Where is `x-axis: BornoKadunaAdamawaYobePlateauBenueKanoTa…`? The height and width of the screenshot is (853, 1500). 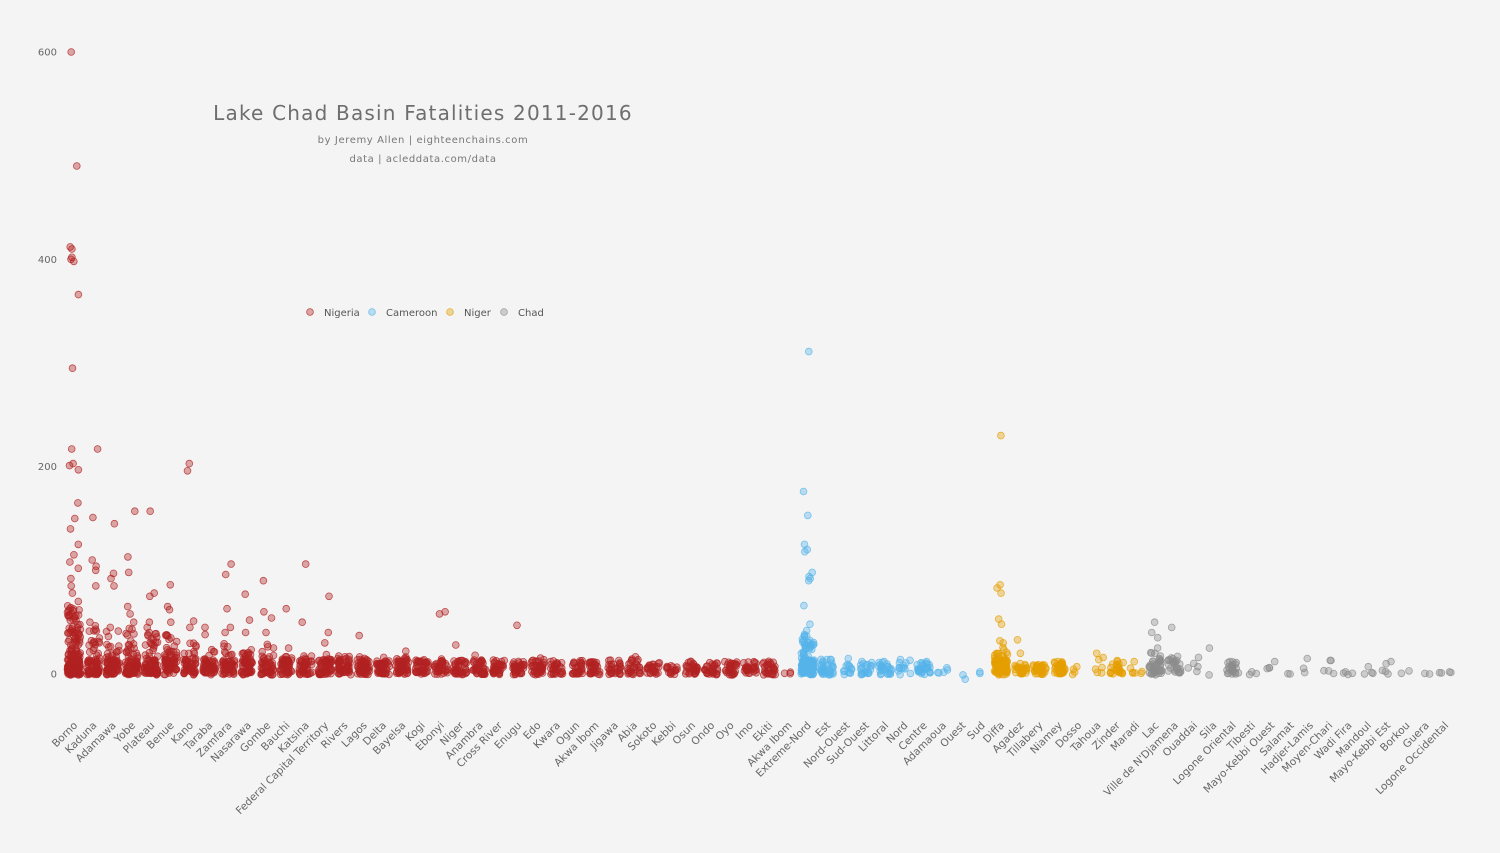 x-axis: BornoKadunaAdamawaYobePlateauBenueKanoTa… is located at coordinates (750, 768).